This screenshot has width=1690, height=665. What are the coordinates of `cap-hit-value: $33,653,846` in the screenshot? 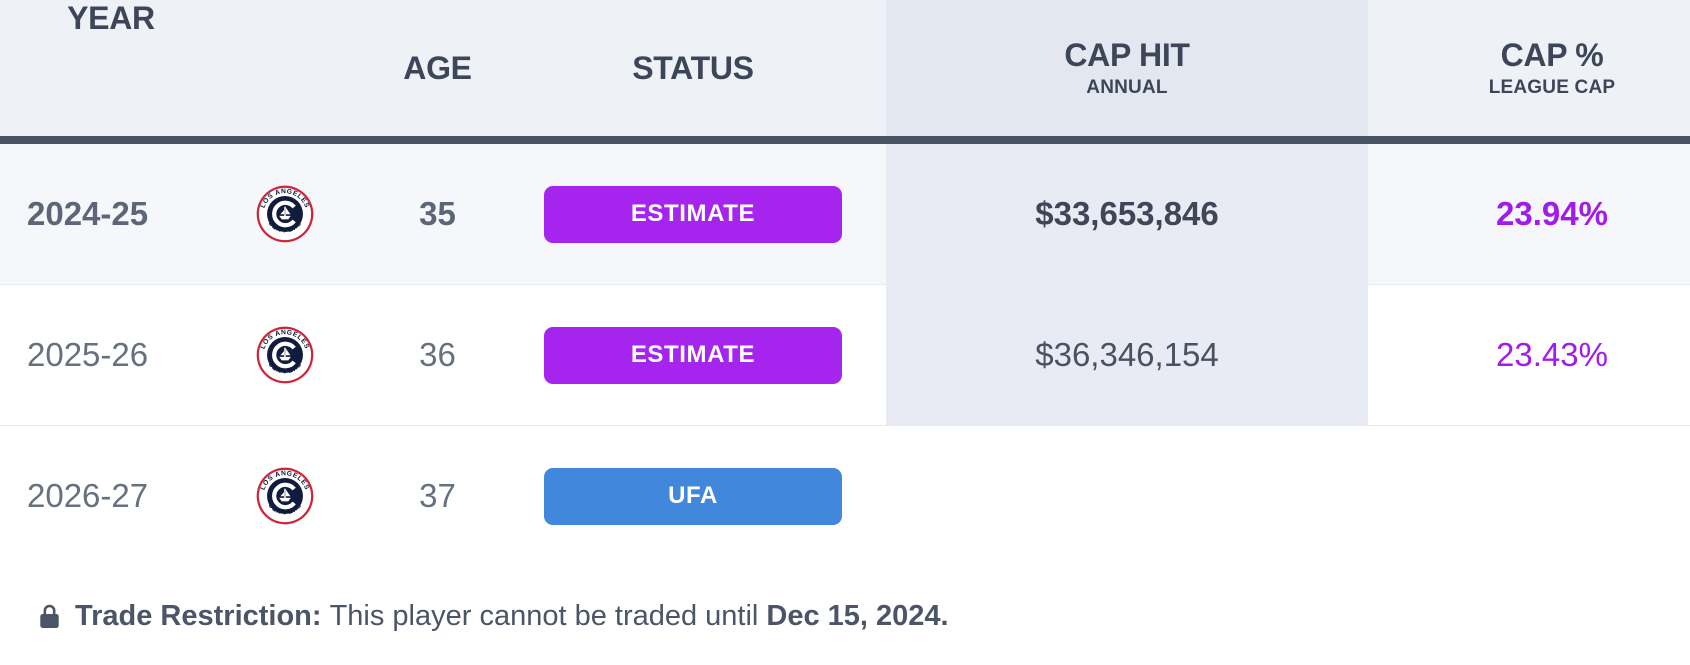 It's located at (1127, 213).